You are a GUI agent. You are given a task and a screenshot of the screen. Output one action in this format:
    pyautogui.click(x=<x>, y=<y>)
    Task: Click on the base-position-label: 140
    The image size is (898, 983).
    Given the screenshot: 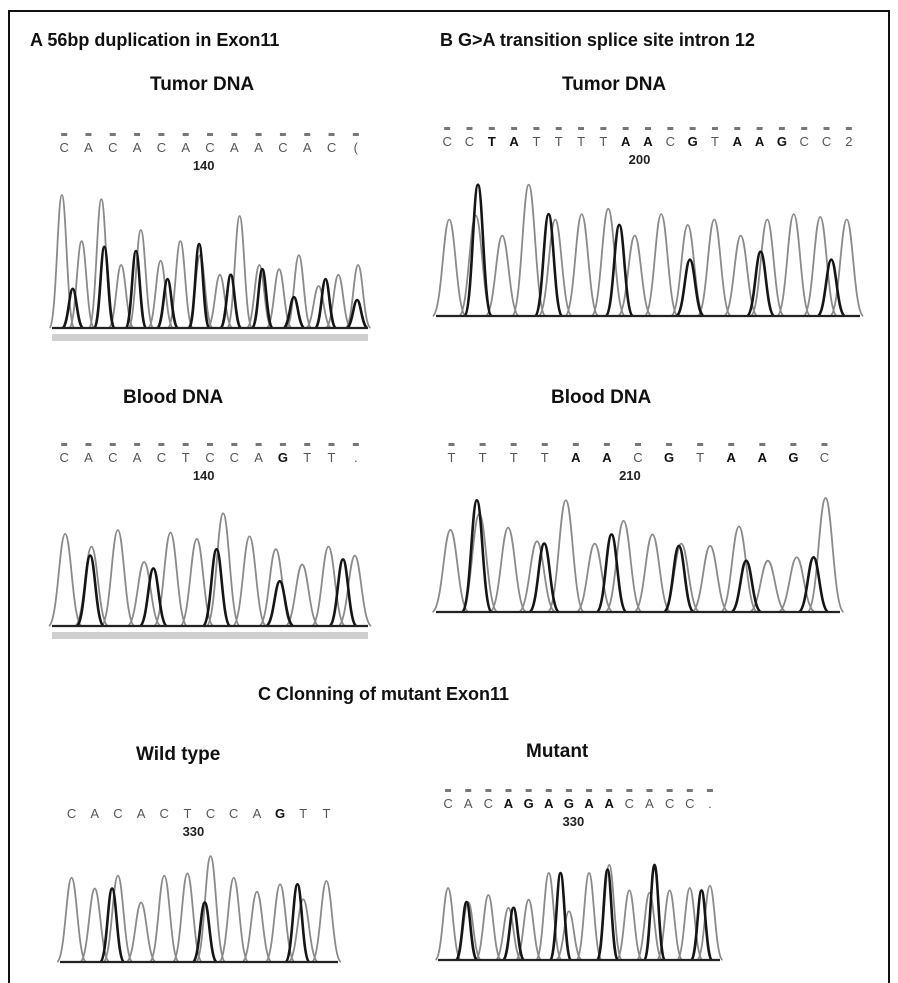 What is the action you would take?
    pyautogui.click(x=204, y=475)
    